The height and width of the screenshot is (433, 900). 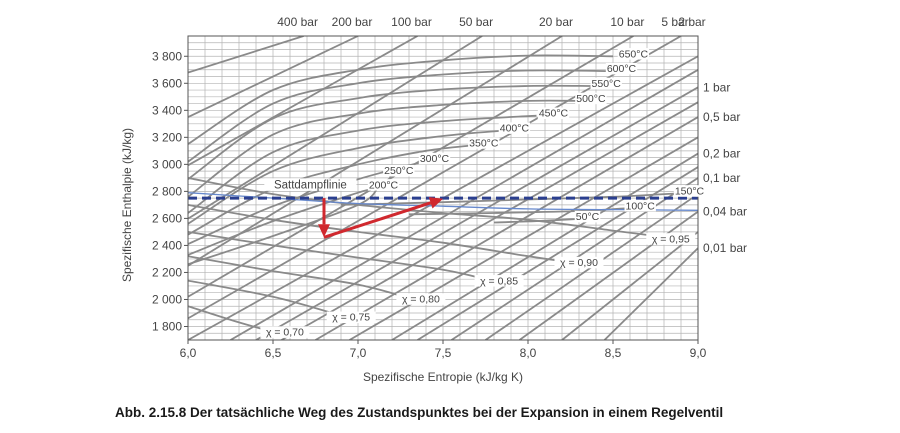 I want to click on x-tick-label: 9,0, so click(x=698, y=353).